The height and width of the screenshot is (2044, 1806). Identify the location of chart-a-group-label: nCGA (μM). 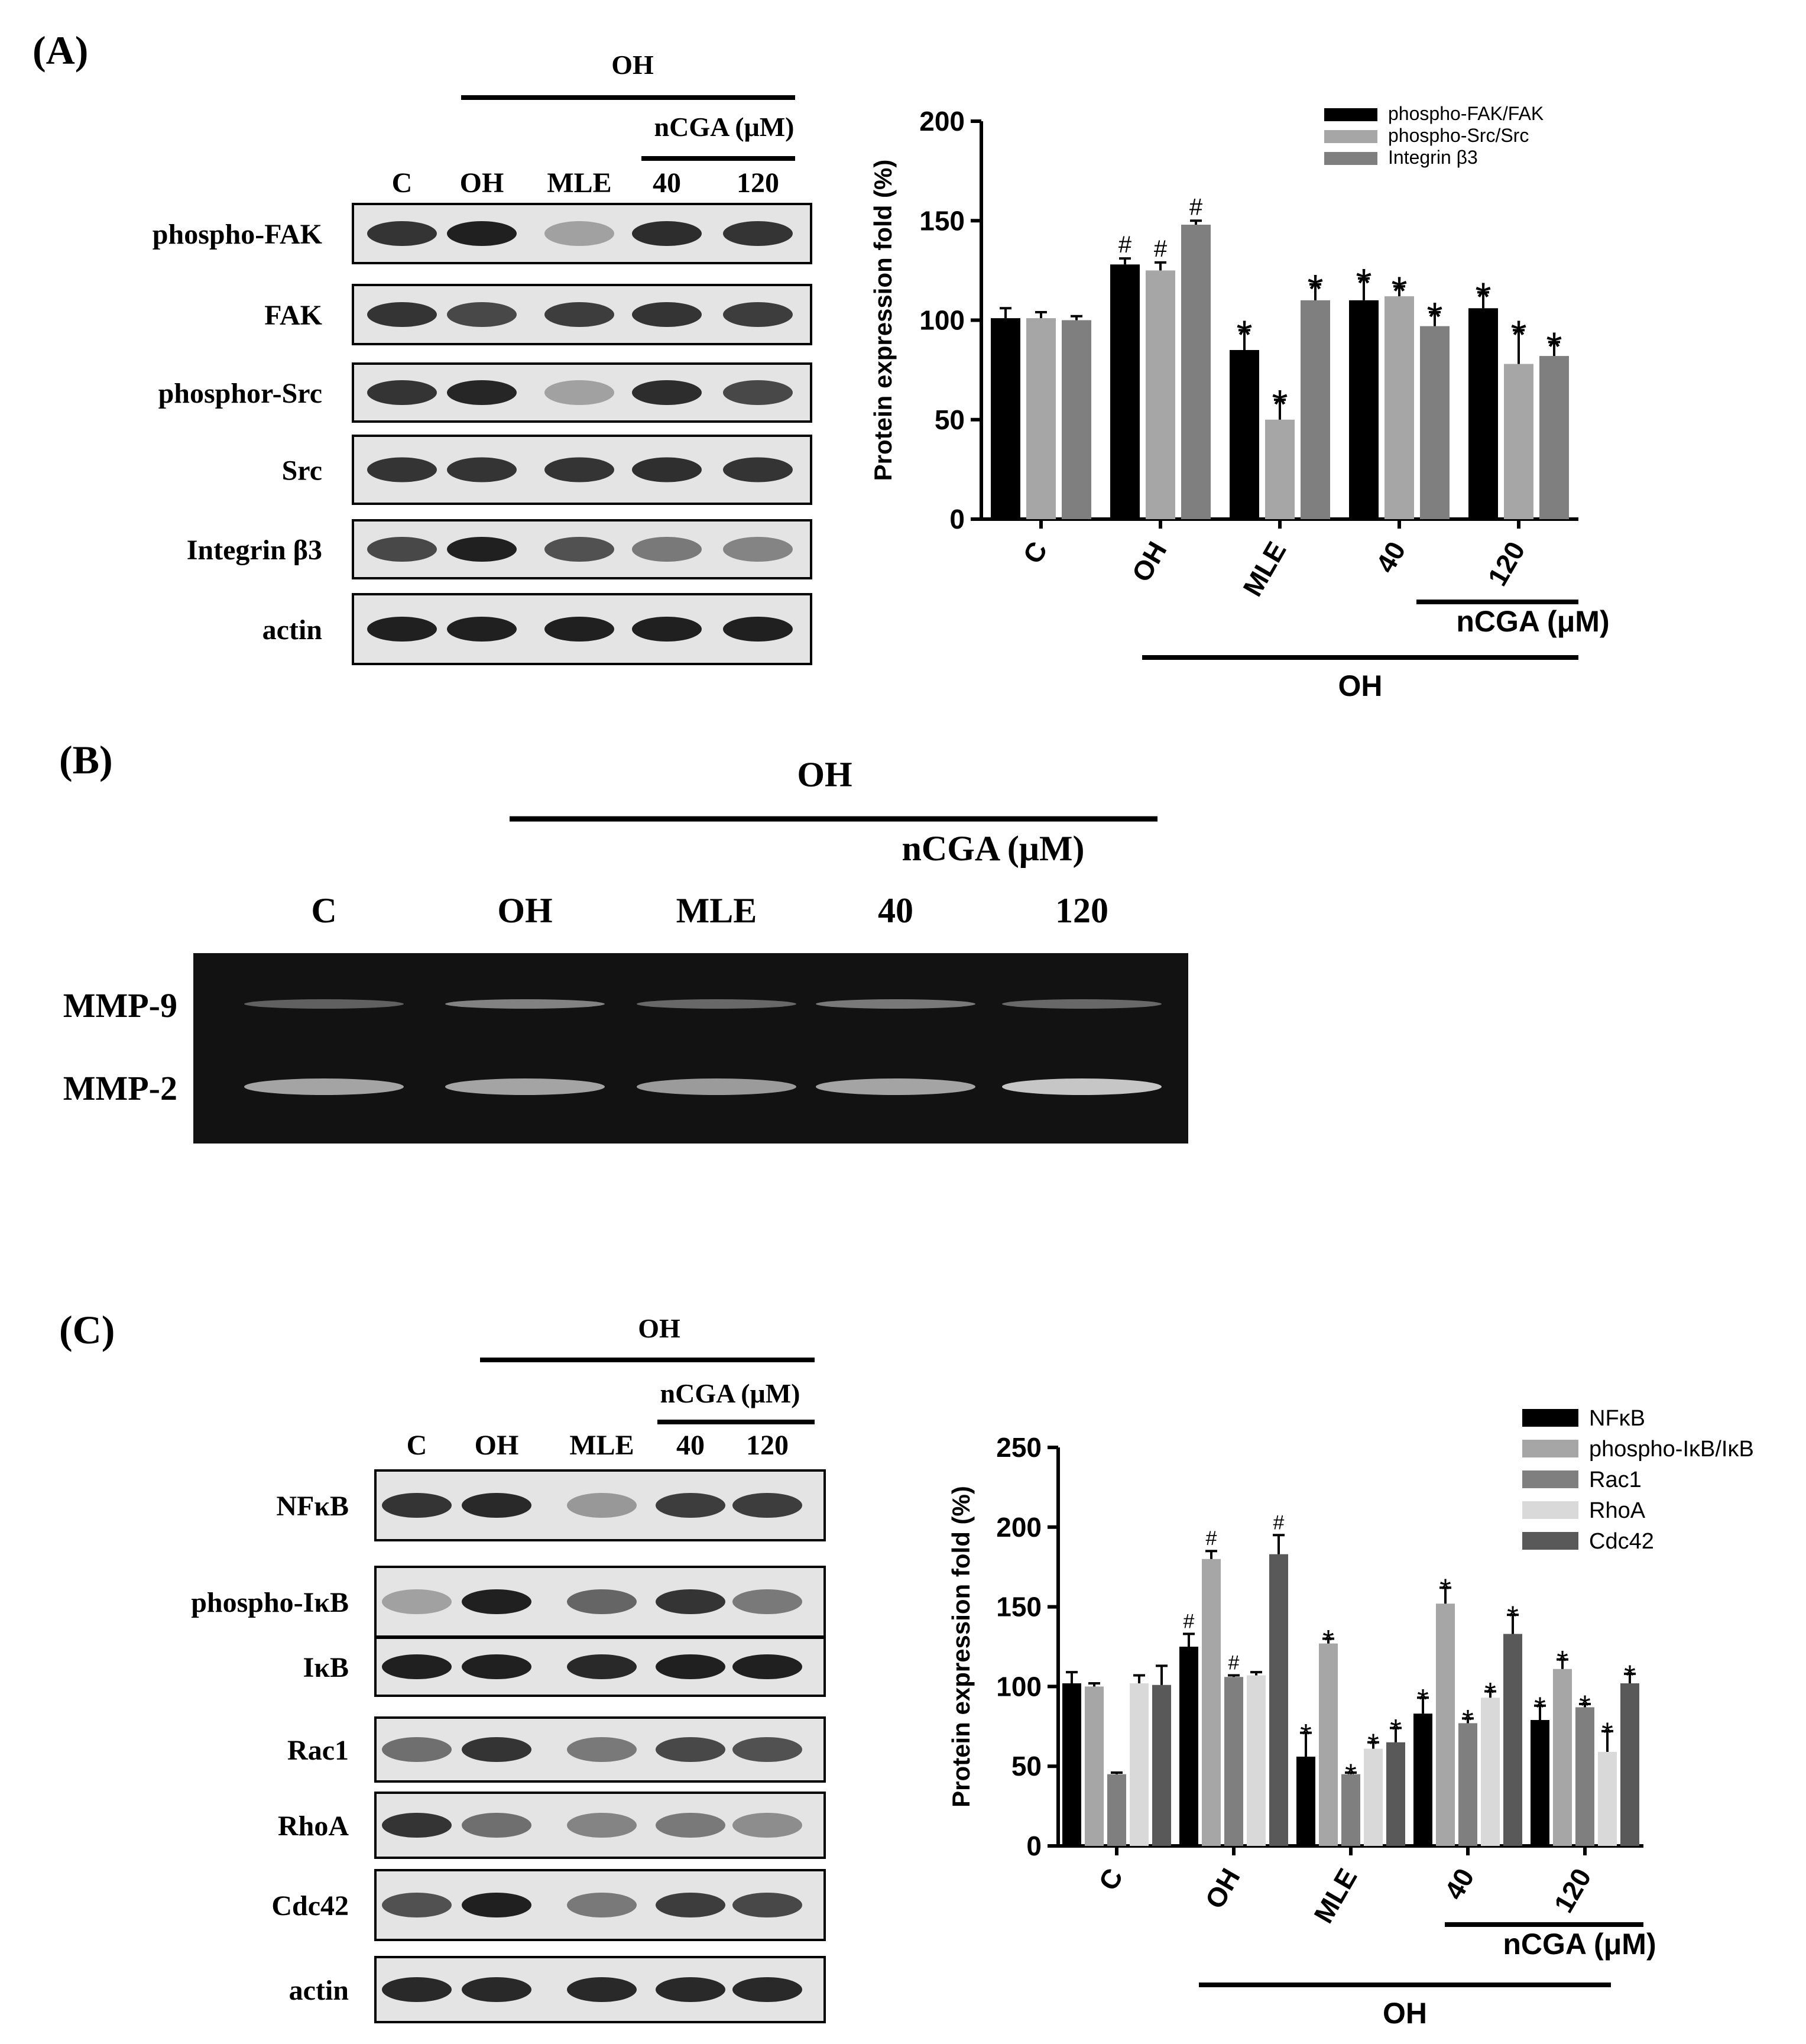
(1532, 621).